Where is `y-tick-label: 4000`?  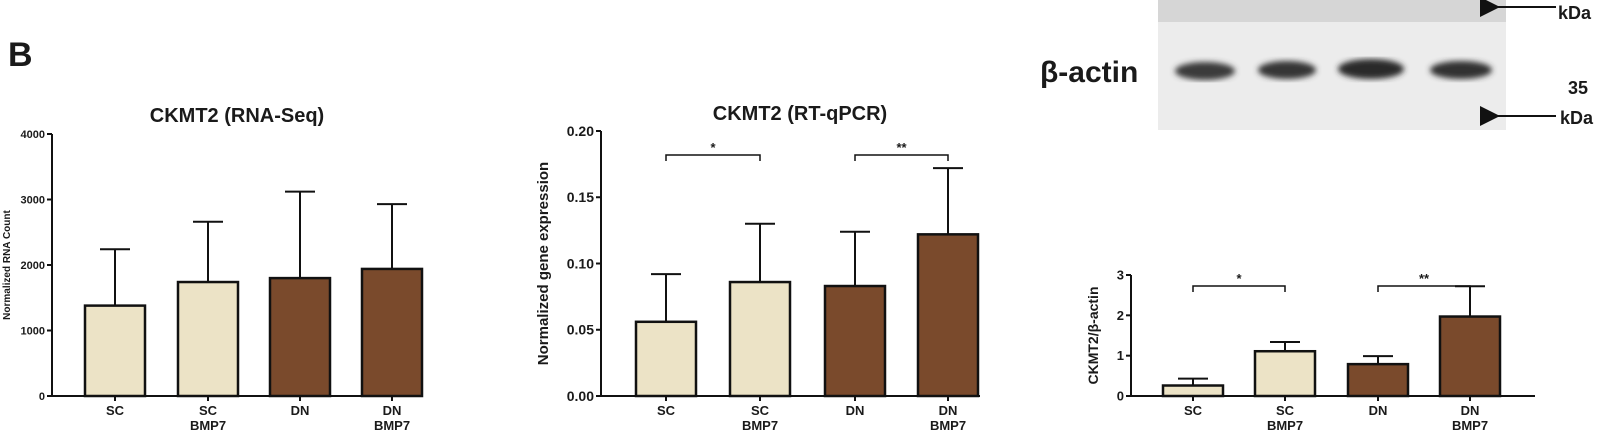 y-tick-label: 4000 is located at coordinates (33, 135).